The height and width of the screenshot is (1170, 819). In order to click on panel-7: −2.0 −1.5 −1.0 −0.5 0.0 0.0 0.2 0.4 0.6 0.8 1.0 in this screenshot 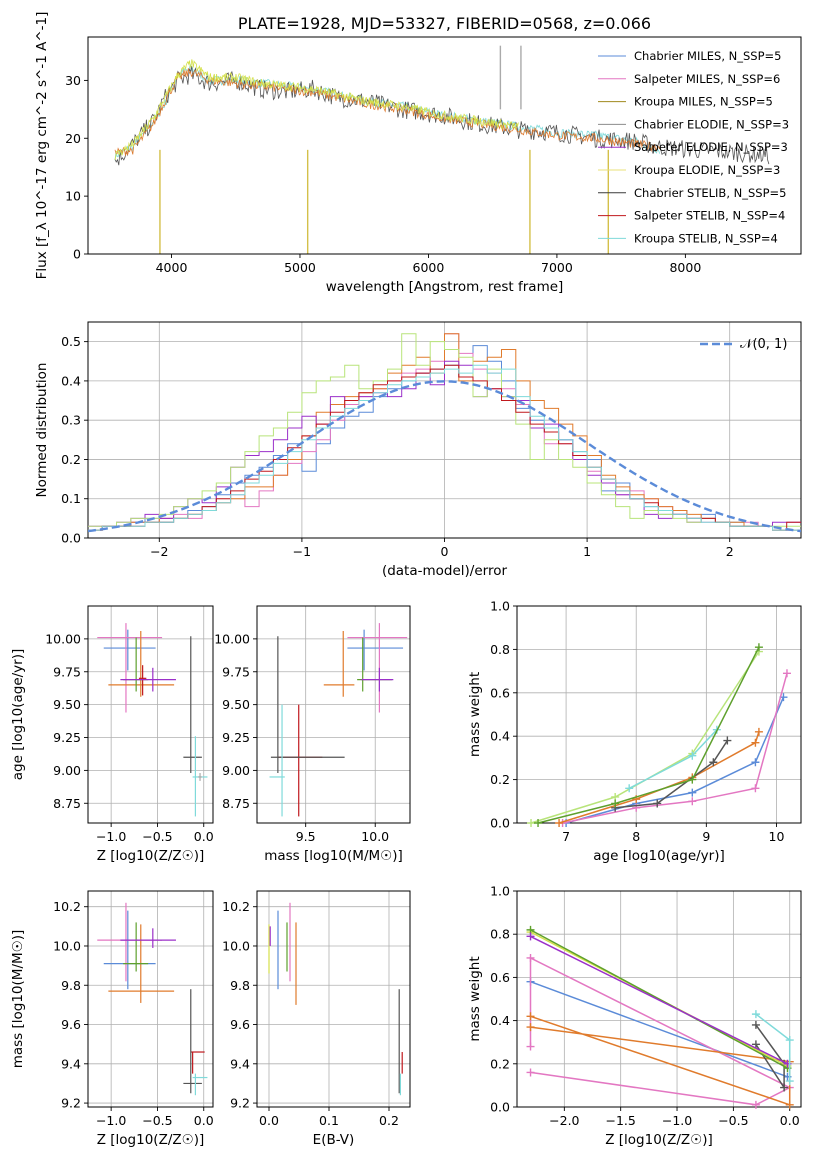, I will do `click(646, 1006)`.